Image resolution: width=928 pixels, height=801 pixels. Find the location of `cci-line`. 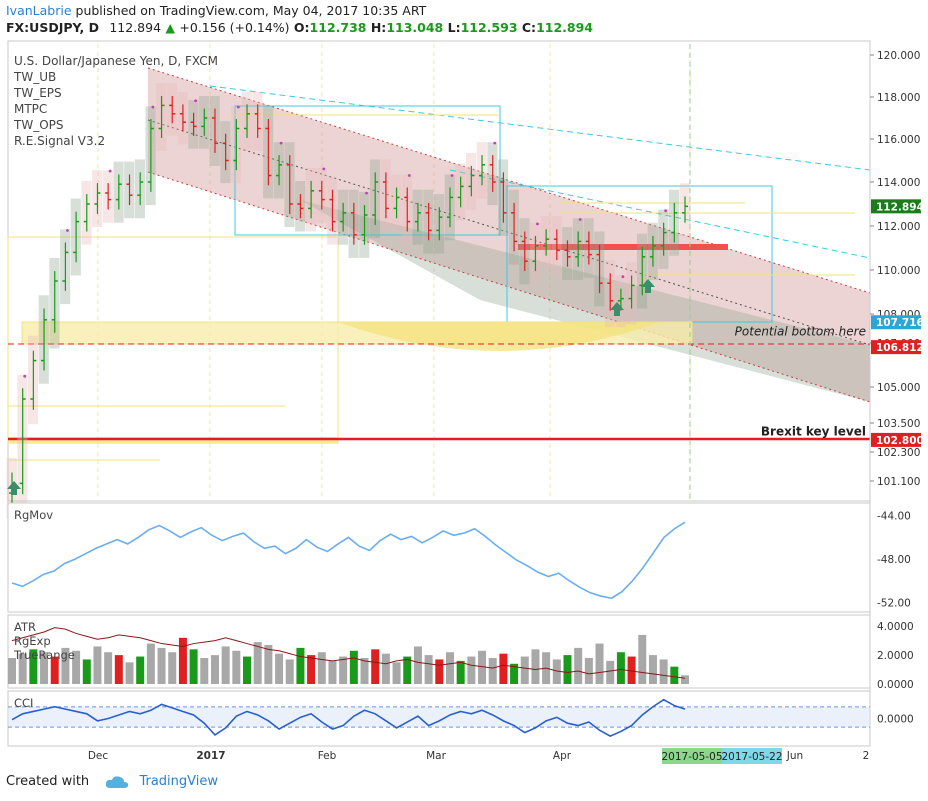

cci-line is located at coordinates (348, 718).